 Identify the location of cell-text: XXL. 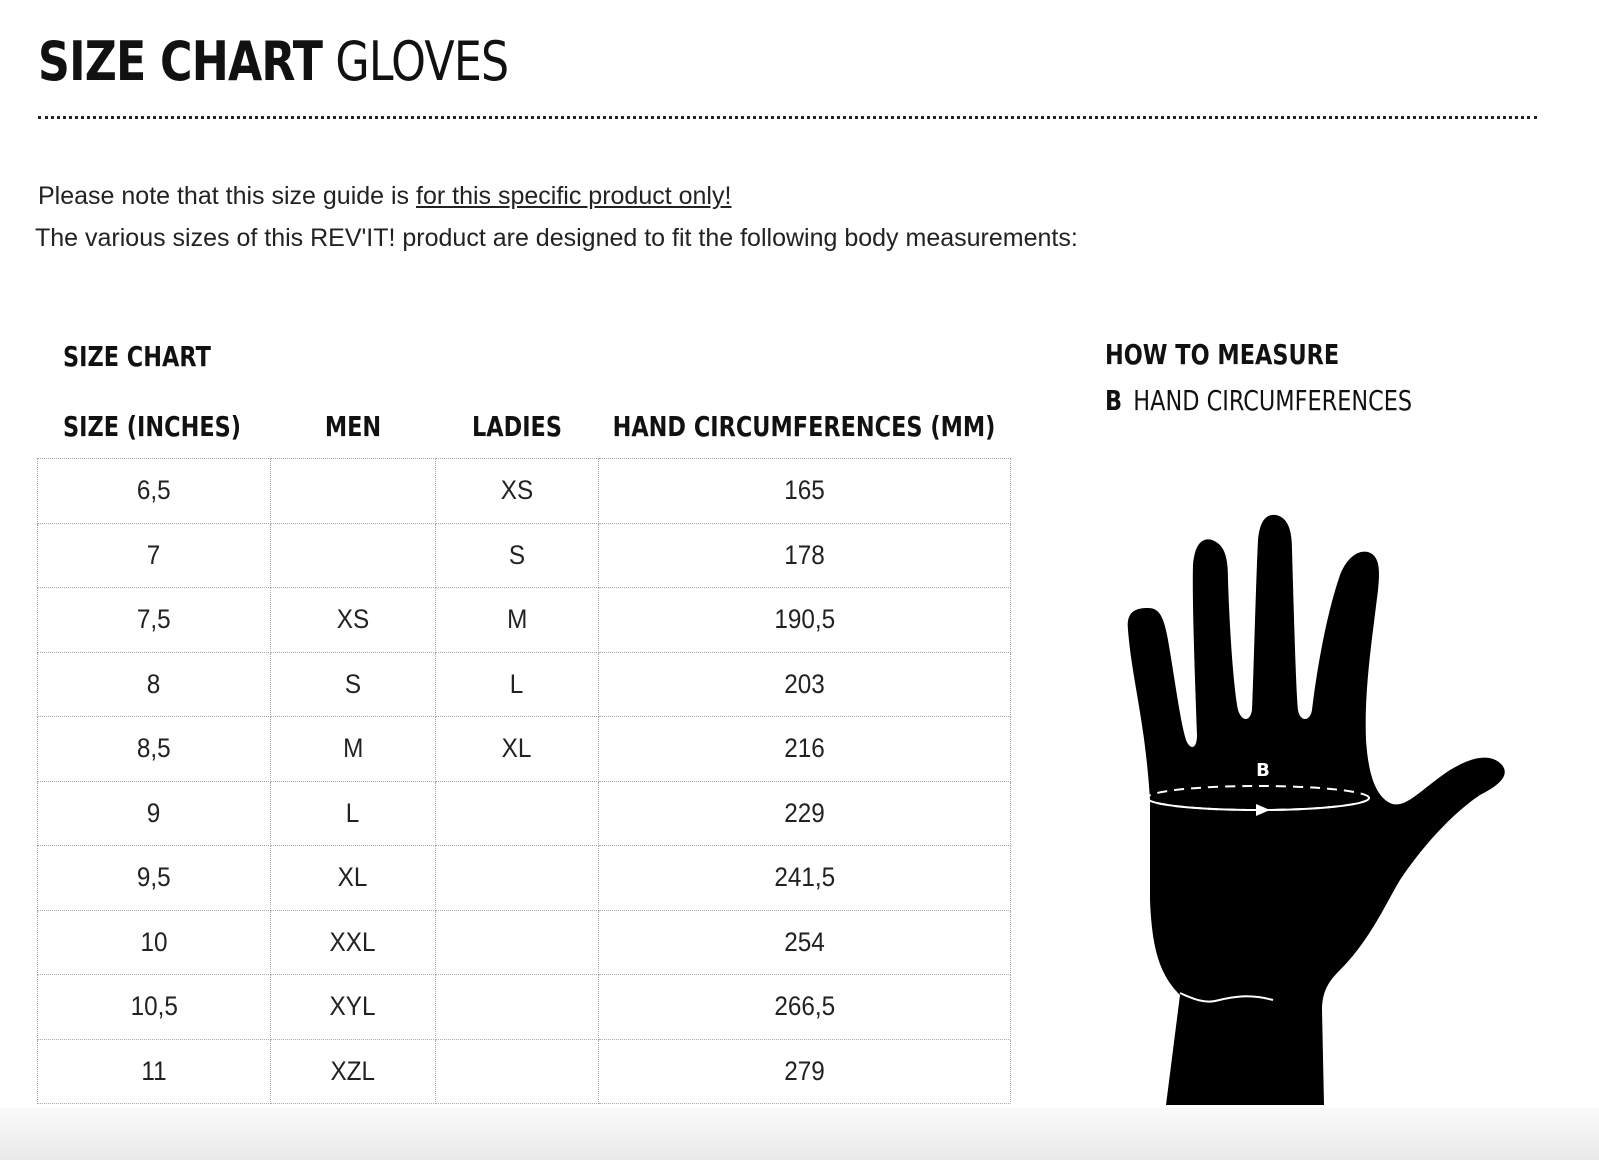
(353, 941).